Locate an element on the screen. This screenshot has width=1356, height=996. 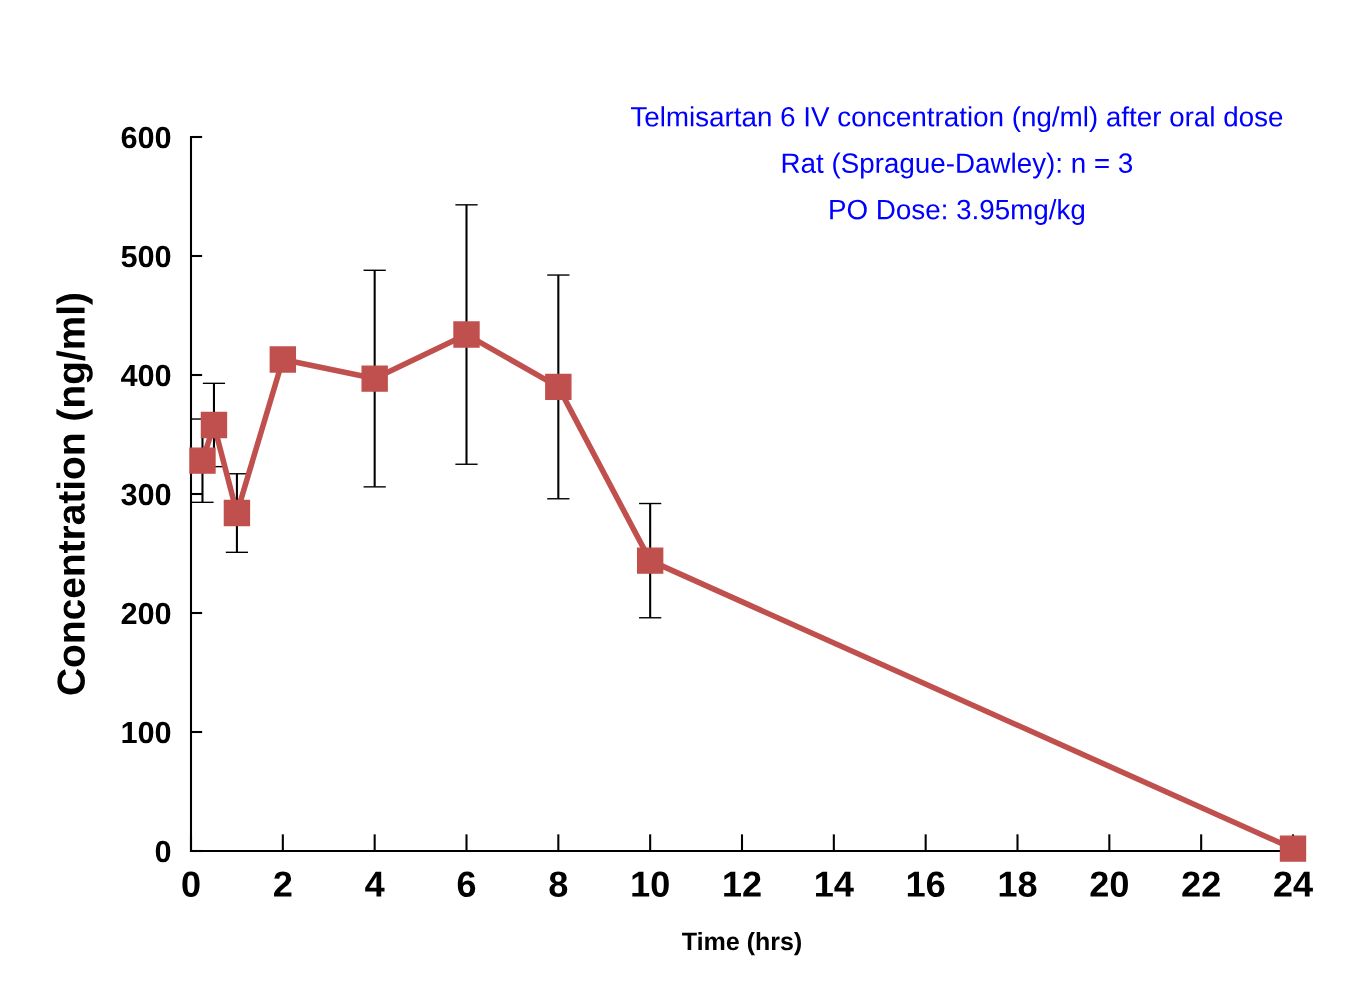
annotation: Rat (Sprague-Dawley): n = 3 is located at coordinates (957, 165).